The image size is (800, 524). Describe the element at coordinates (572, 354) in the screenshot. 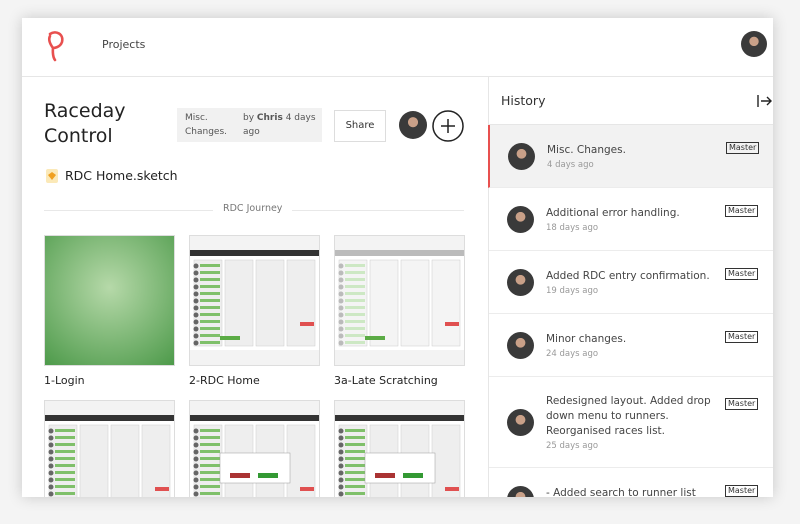

I see `commit-time: 24 days ago` at that location.